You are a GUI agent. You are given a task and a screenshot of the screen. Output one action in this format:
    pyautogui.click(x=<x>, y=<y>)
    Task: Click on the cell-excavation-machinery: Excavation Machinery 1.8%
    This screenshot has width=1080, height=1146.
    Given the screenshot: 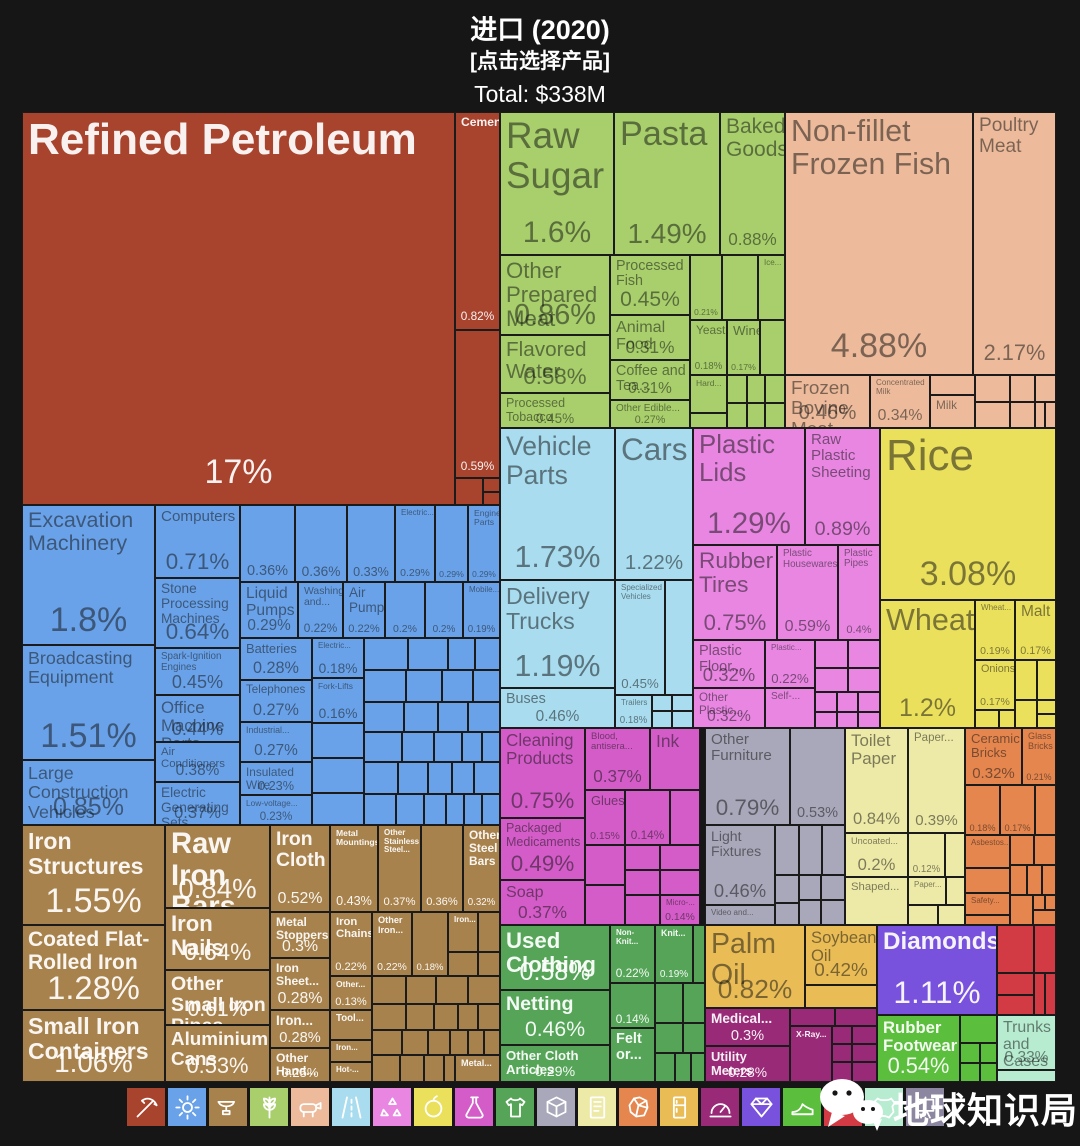 What is the action you would take?
    pyautogui.click(x=88, y=575)
    